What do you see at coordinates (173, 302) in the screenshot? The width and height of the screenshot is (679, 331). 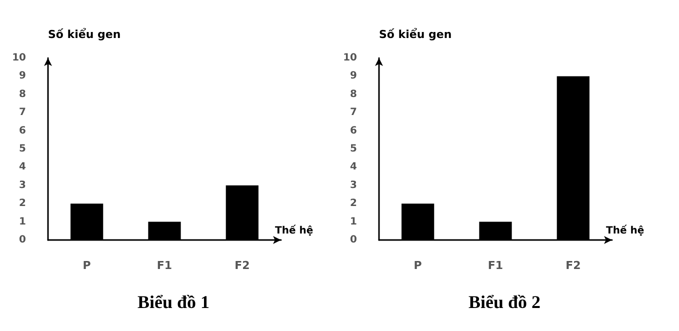 I see `text: Biểu đồ 1` at bounding box center [173, 302].